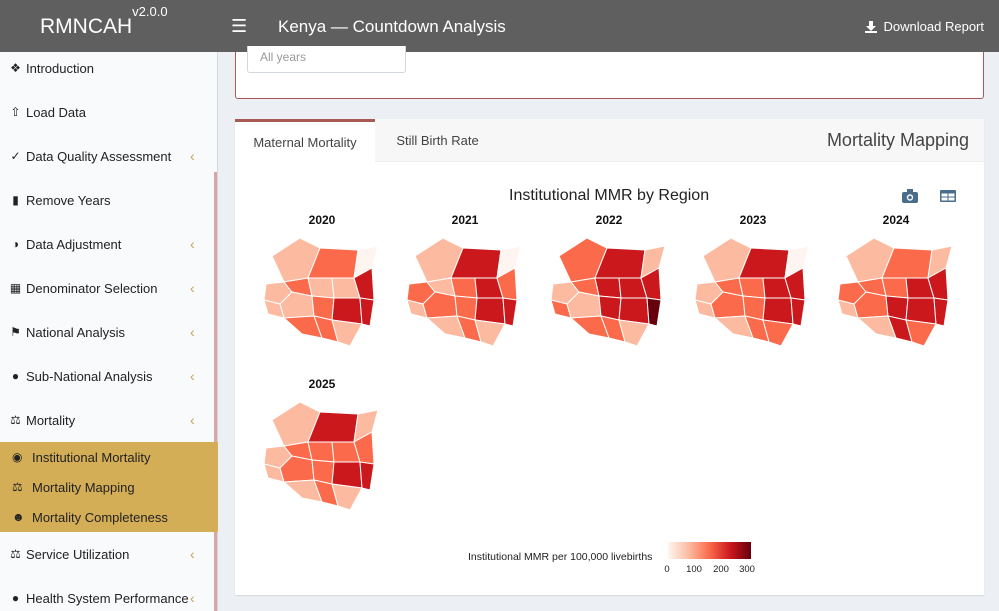 Image resolution: width=999 pixels, height=611 pixels. I want to click on version-label: v2.0.0, so click(150, 11).